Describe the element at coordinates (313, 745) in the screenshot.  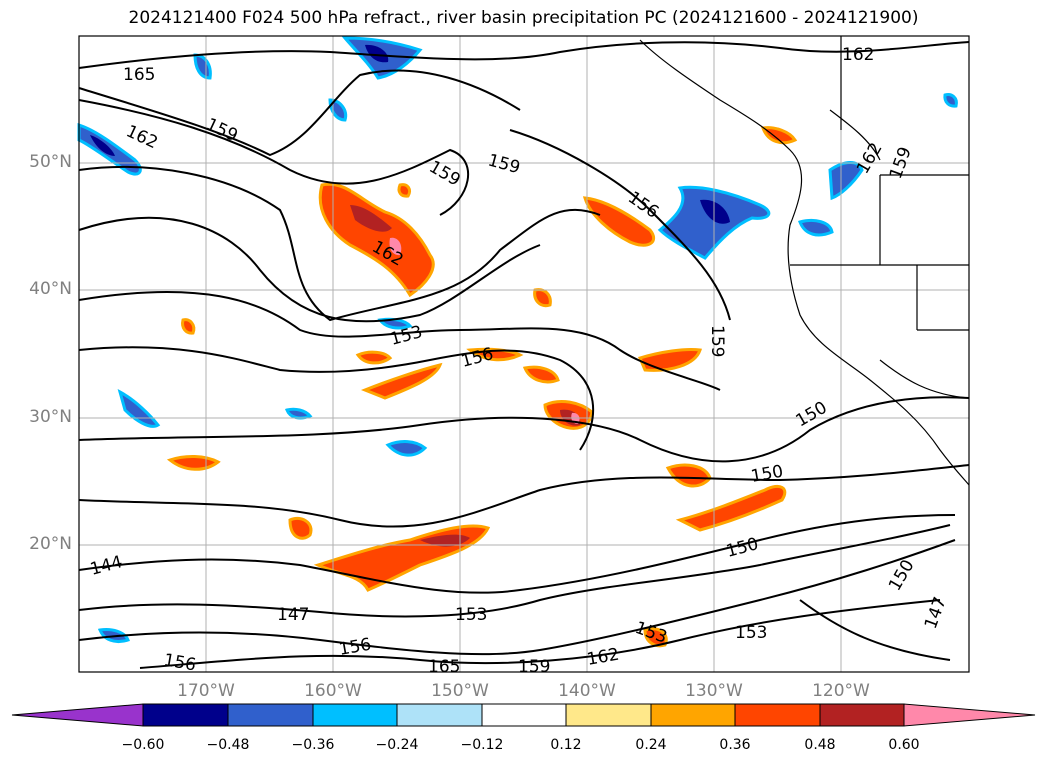
I see `colorbar-tick: −0.36` at that location.